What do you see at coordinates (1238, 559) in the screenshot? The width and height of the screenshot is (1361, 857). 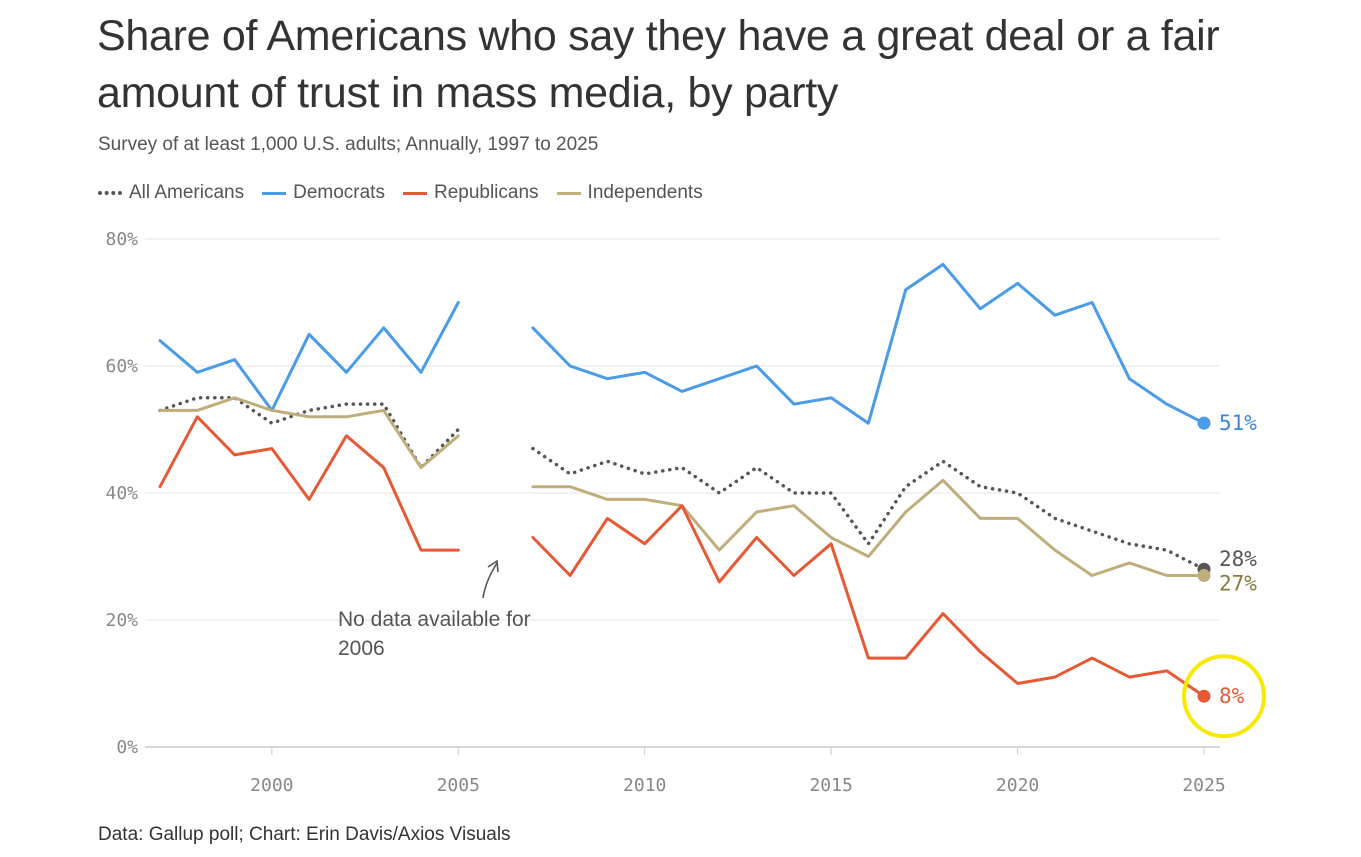 I see `end-label-all: 28%` at bounding box center [1238, 559].